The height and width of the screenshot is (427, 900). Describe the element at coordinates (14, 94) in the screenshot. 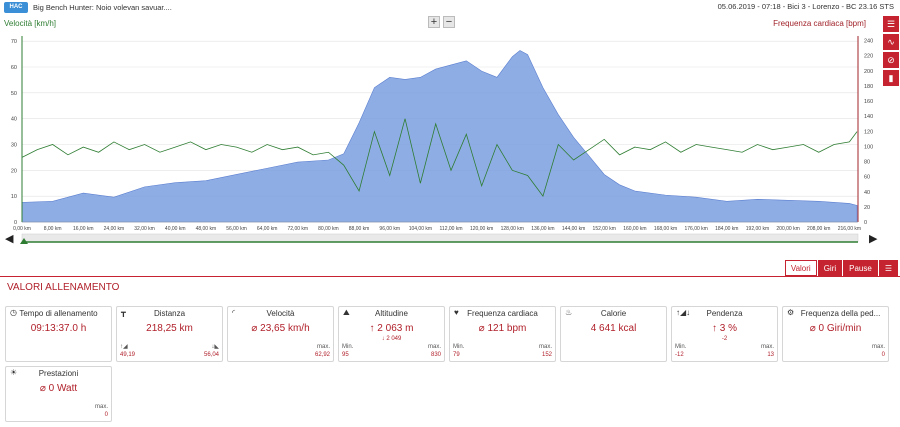

I see `left-tick-label: 50` at that location.